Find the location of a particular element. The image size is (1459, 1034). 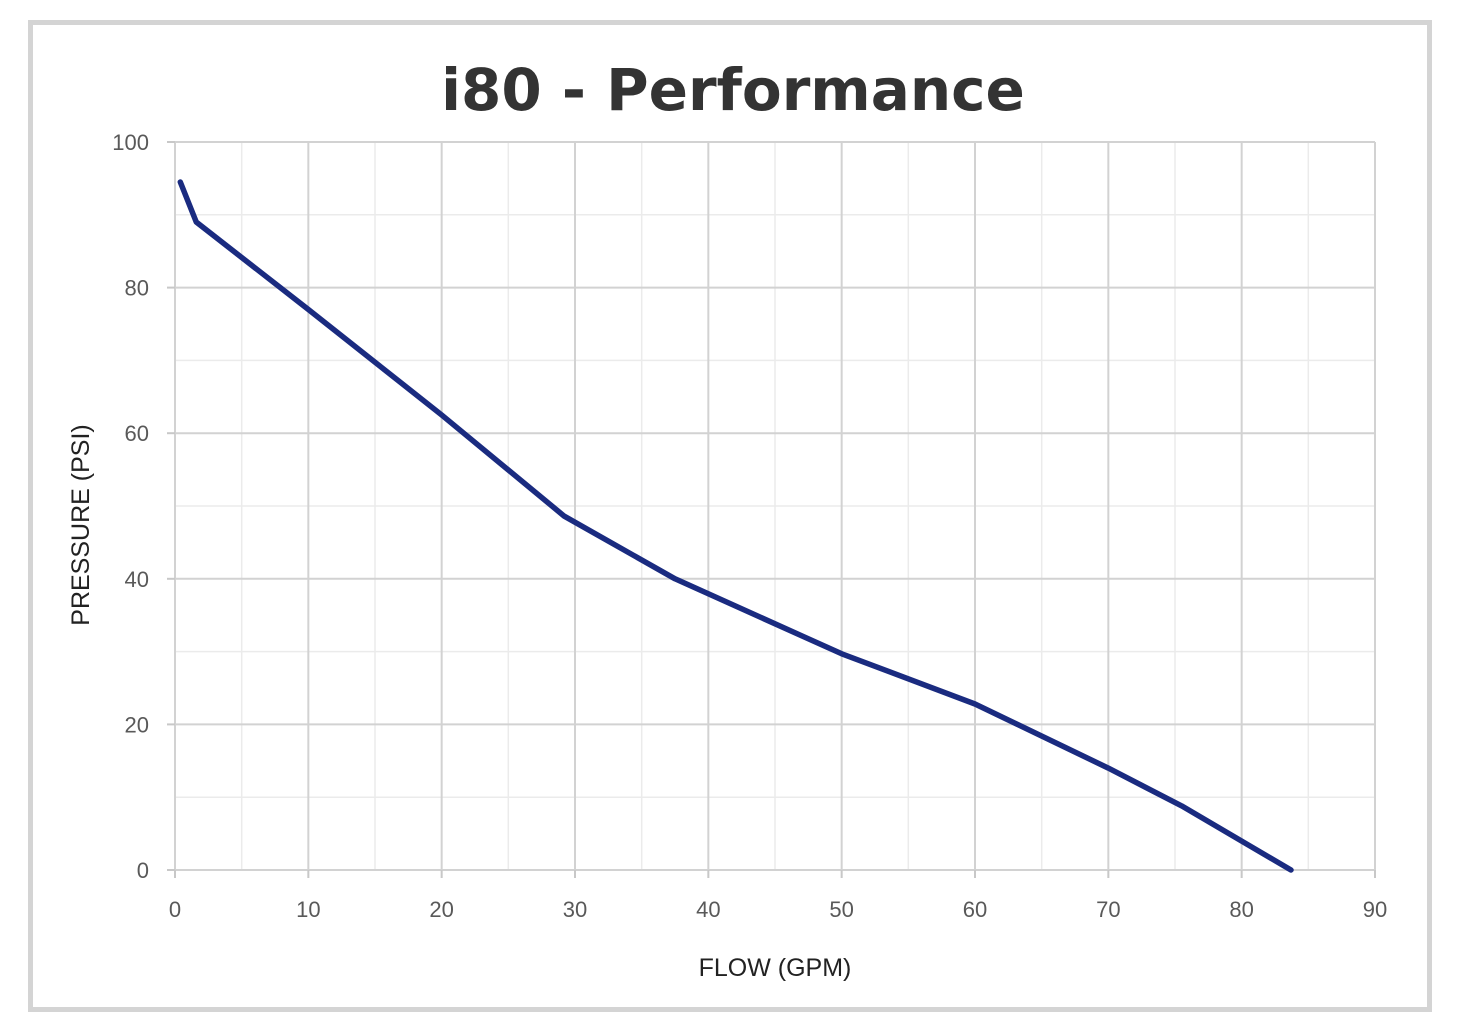

x-tick-label: 40 is located at coordinates (708, 909).